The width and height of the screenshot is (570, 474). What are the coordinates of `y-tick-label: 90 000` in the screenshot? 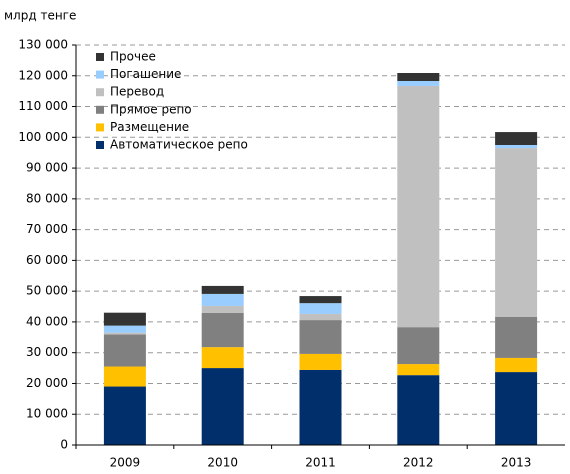 It's located at (47, 168).